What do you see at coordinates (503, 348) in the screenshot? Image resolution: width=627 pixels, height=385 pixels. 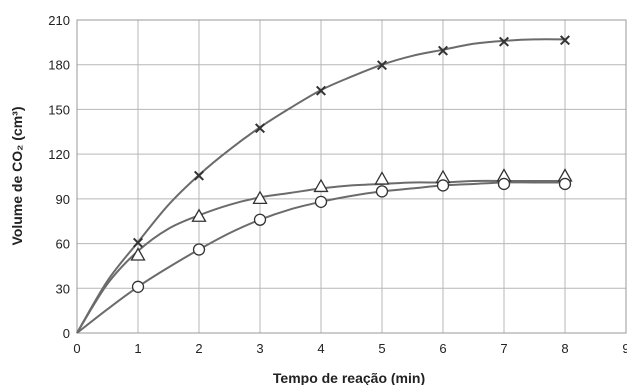 I see `x-tick-label: 7` at bounding box center [503, 348].